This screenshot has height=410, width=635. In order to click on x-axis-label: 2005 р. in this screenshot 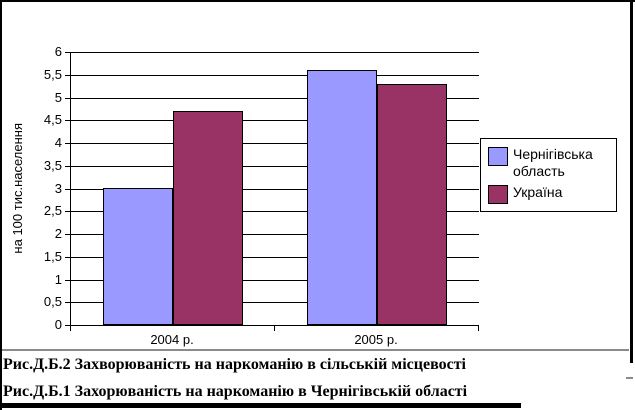, I will do `click(376, 339)`.